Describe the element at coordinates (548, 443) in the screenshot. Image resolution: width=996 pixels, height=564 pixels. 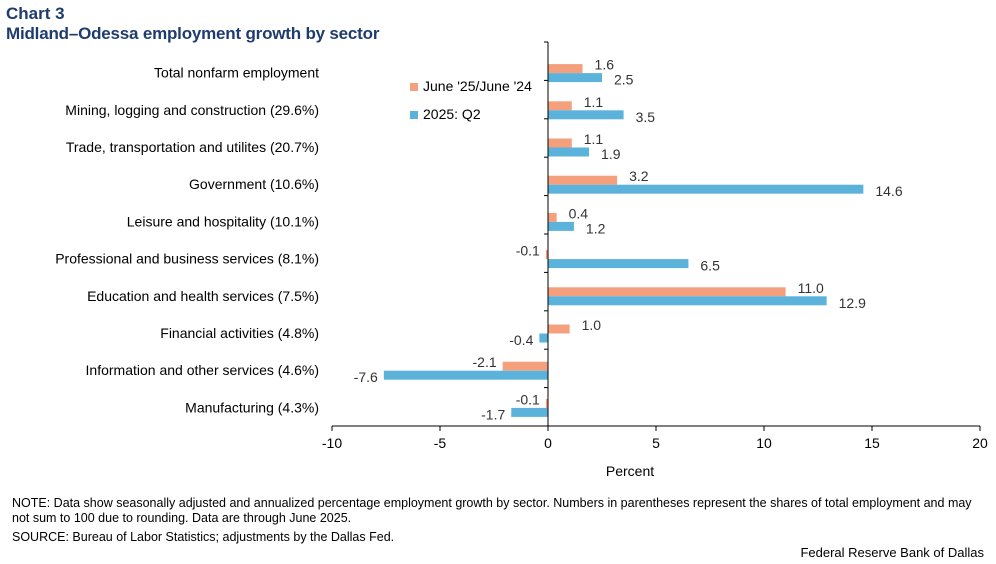
I see `x-tick-label: 0` at that location.